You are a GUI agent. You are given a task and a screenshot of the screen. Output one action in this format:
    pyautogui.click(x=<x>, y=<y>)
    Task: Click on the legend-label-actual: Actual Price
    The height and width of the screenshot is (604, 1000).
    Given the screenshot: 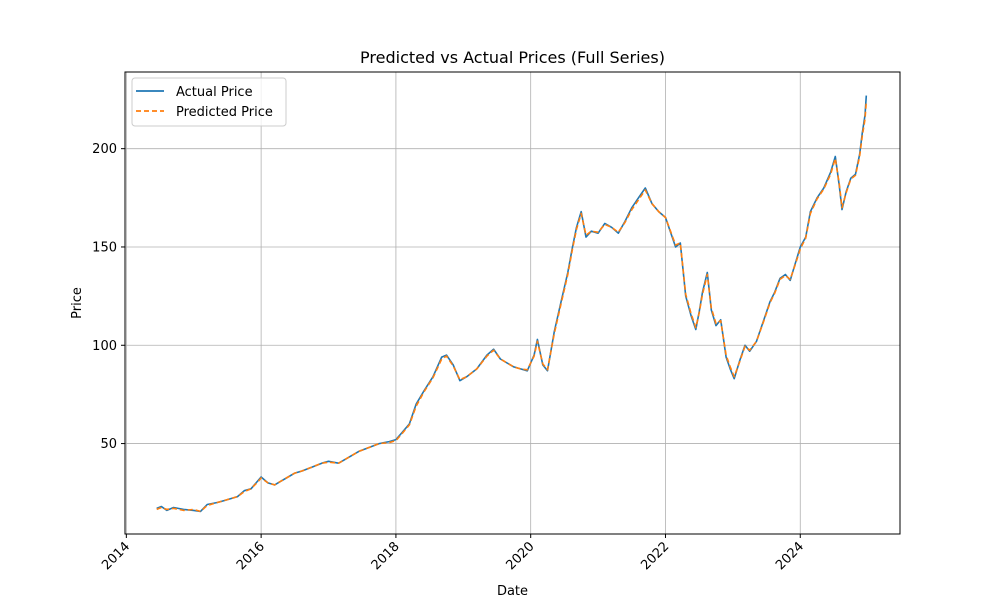 What is the action you would take?
    pyautogui.click(x=214, y=92)
    